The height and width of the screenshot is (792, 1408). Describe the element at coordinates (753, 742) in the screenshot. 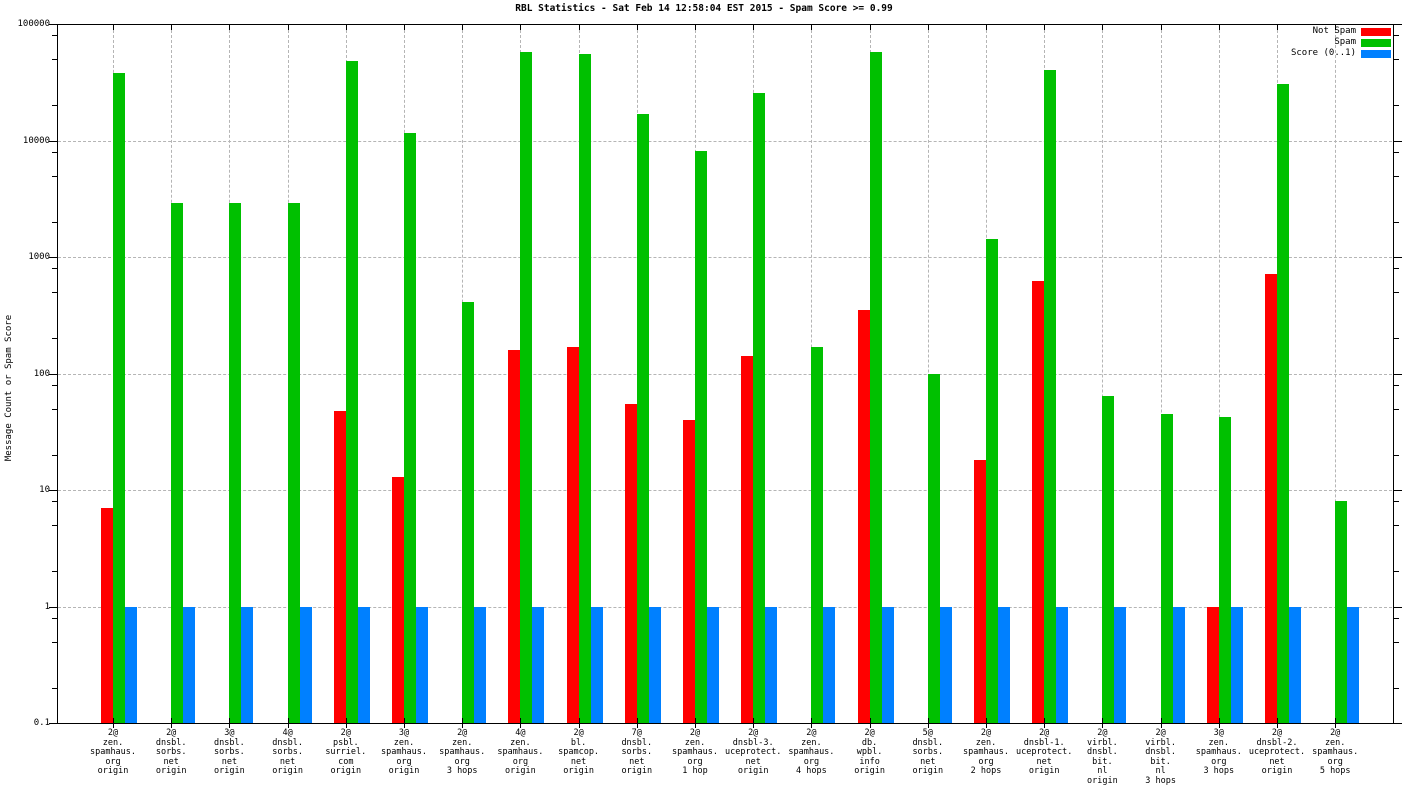

I see `x-tick-label-line: dnsbl-3.` at that location.